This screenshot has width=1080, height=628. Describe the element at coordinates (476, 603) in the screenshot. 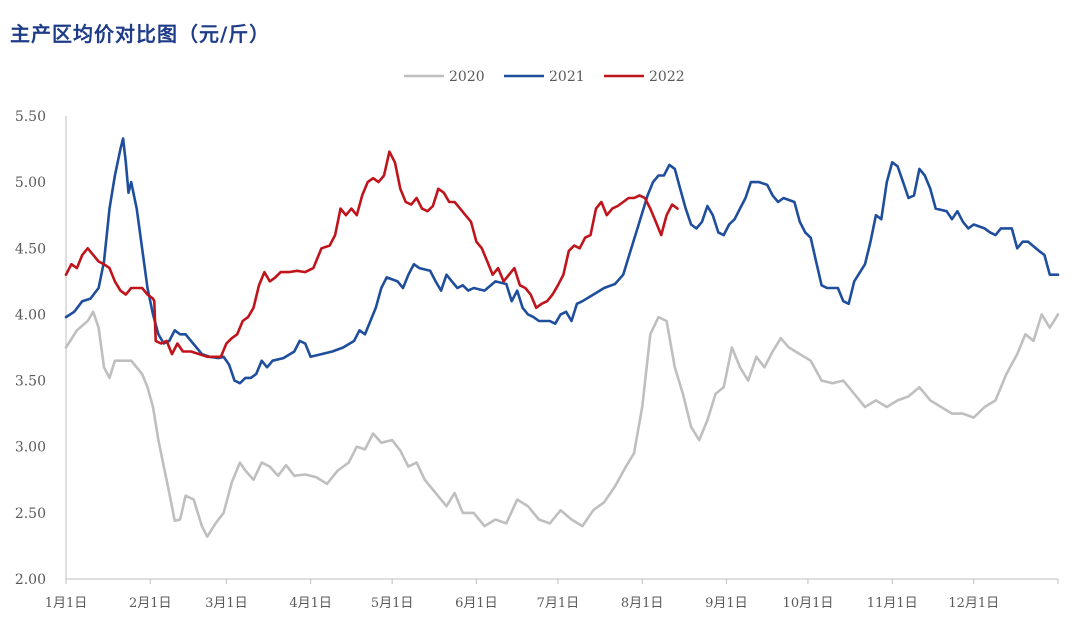

I see `x-tick-label: 6月1日` at that location.